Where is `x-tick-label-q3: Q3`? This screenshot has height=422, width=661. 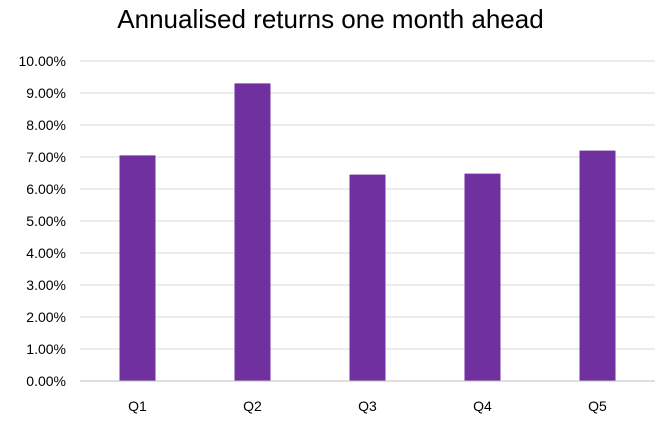 x-tick-label-q3: Q3 is located at coordinates (367, 406).